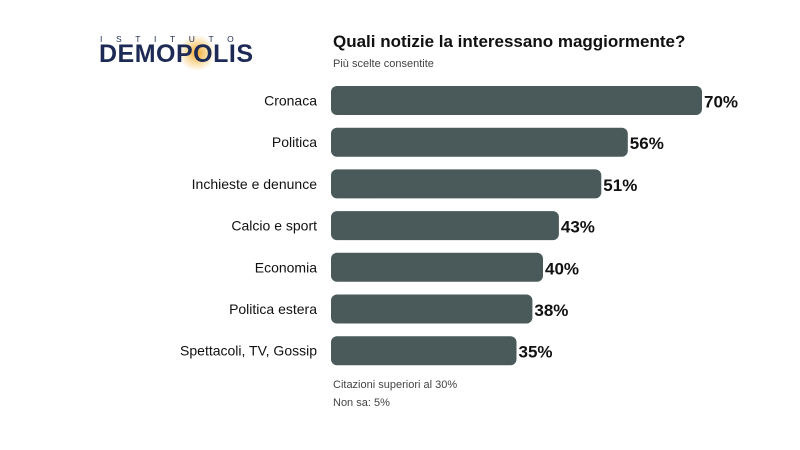  What do you see at coordinates (176, 54) in the screenshot?
I see `logo-main-text: DEMOPOLIS` at bounding box center [176, 54].